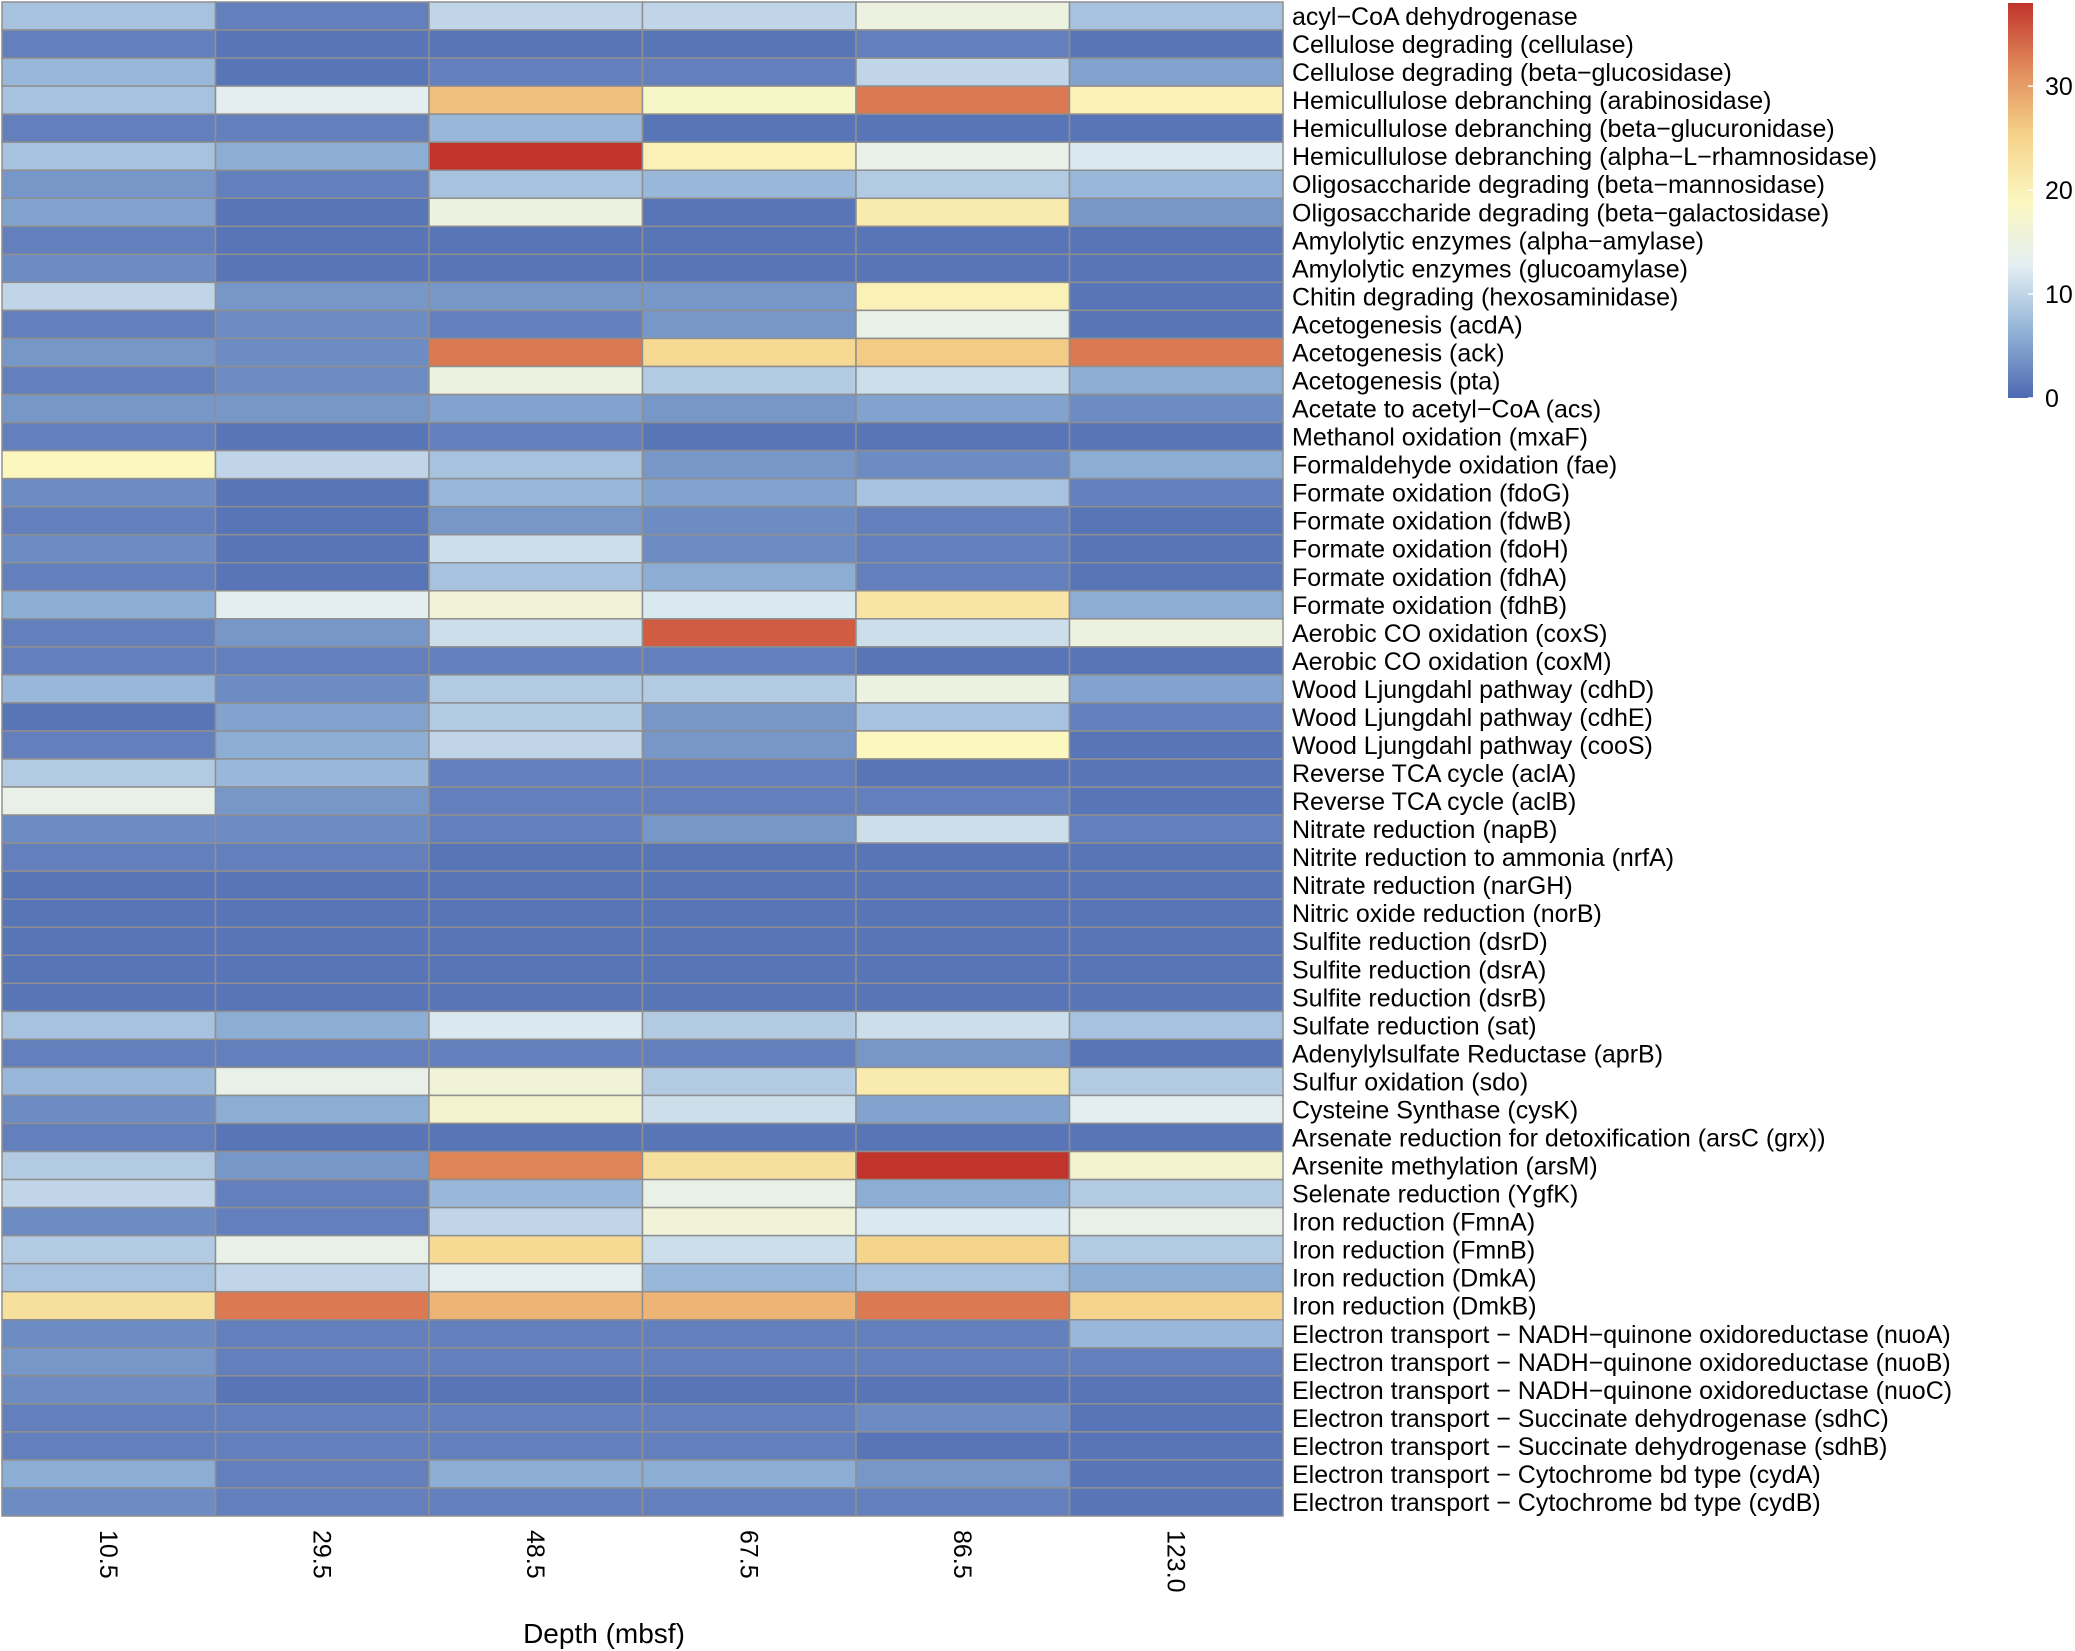 This screenshot has width=2075, height=1651. I want to click on row-label: Aerobic CO oxidation (coxM), so click(1452, 662).